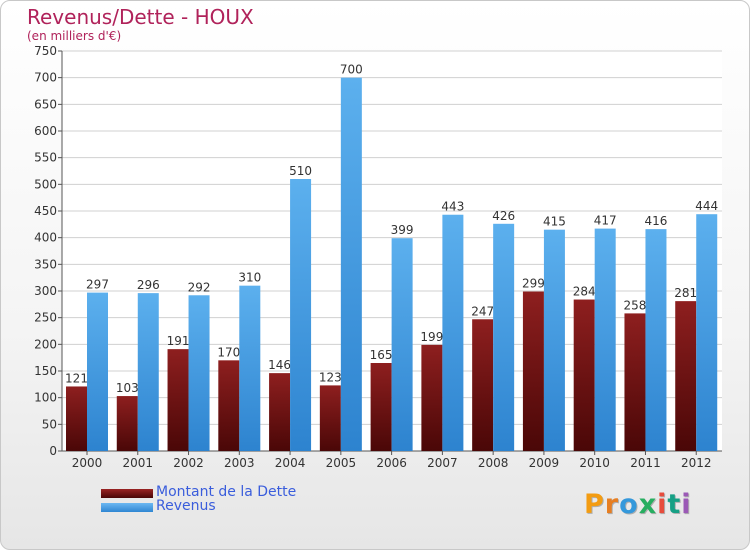  Describe the element at coordinates (696, 463) in the screenshot. I see `x-tick-label: 2012` at that location.